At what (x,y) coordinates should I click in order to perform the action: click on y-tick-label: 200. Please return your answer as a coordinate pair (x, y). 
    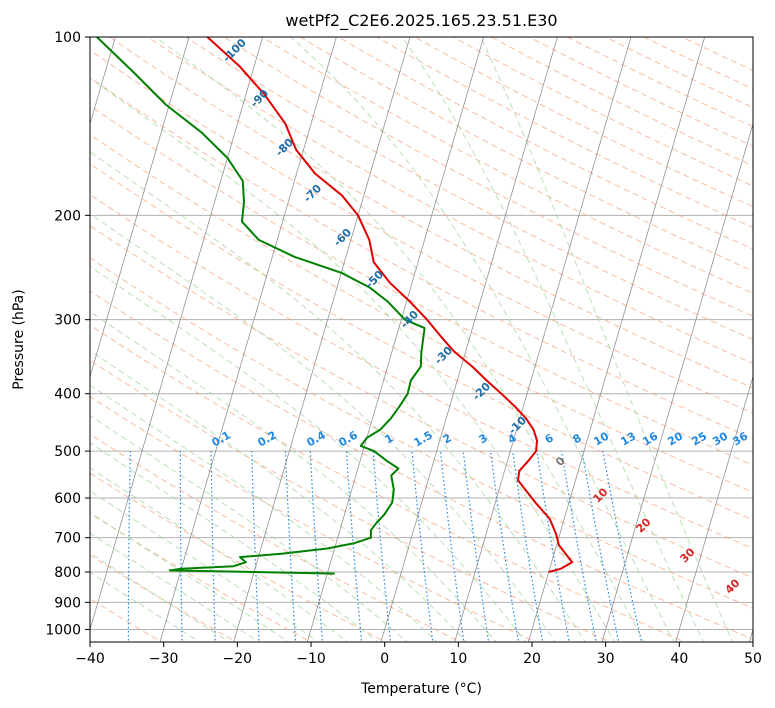
    Looking at the image, I should click on (67, 216).